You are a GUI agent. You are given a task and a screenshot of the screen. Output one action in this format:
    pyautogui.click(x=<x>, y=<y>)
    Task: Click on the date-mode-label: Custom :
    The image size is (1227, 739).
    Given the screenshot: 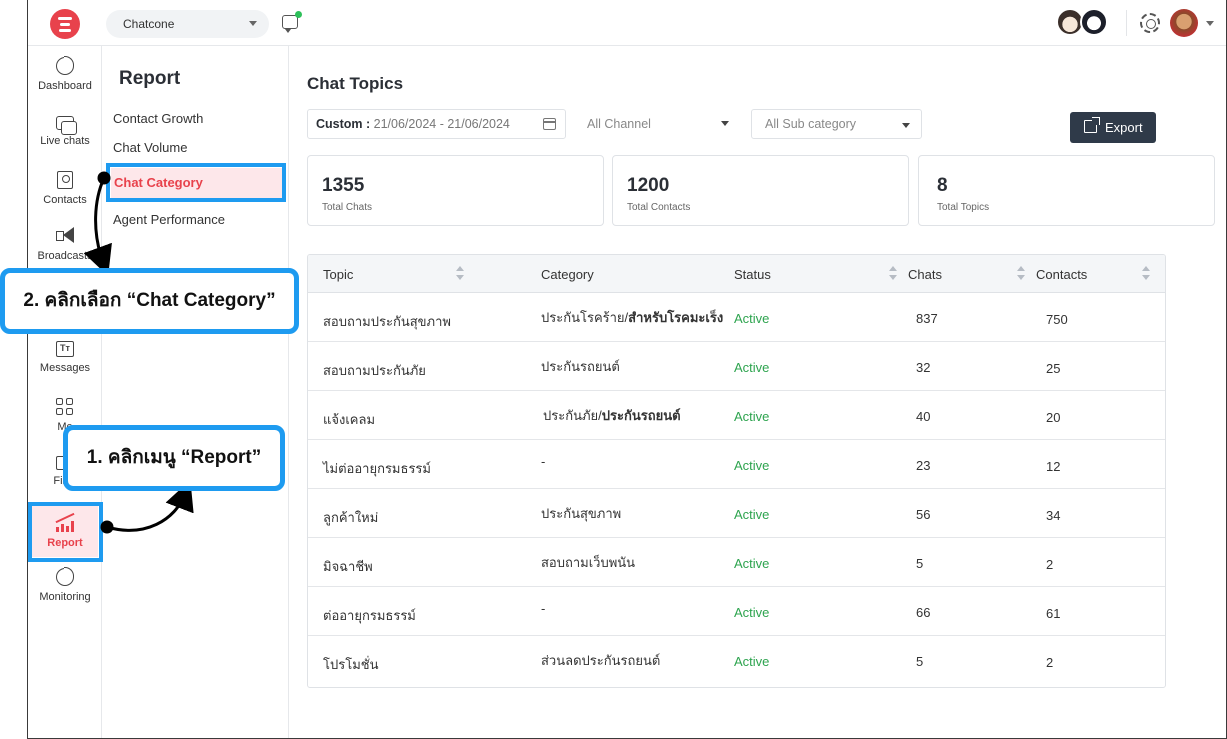 What is the action you would take?
    pyautogui.click(x=343, y=124)
    